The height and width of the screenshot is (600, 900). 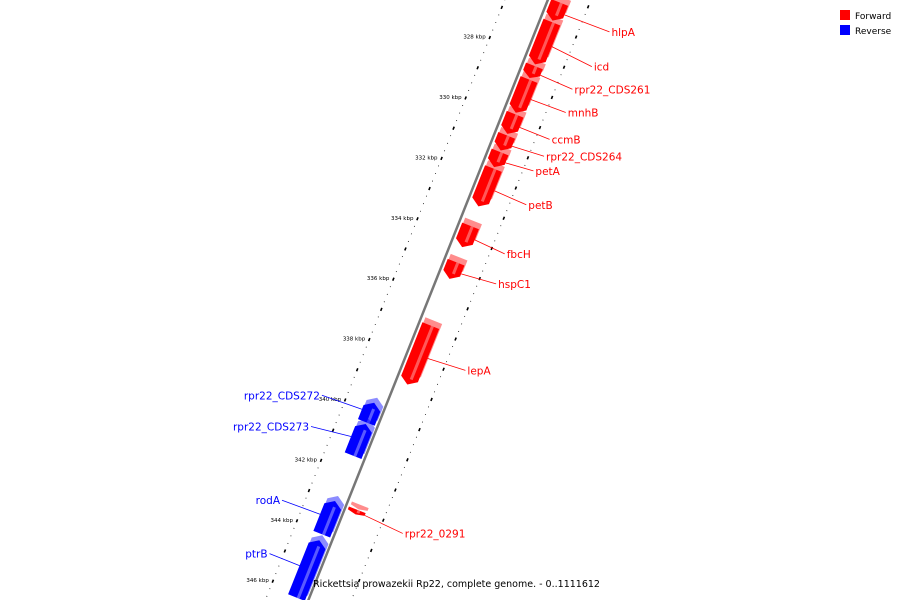 I want to click on gene-petA: petA, so click(x=524, y=160).